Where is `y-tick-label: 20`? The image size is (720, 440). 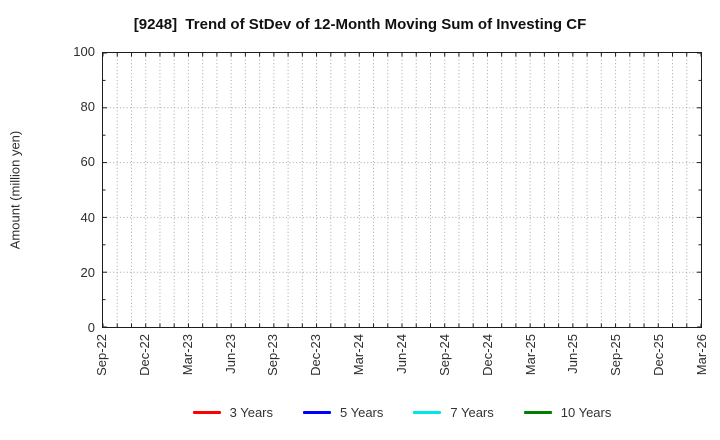 y-tick-label: 20 is located at coordinates (87, 272).